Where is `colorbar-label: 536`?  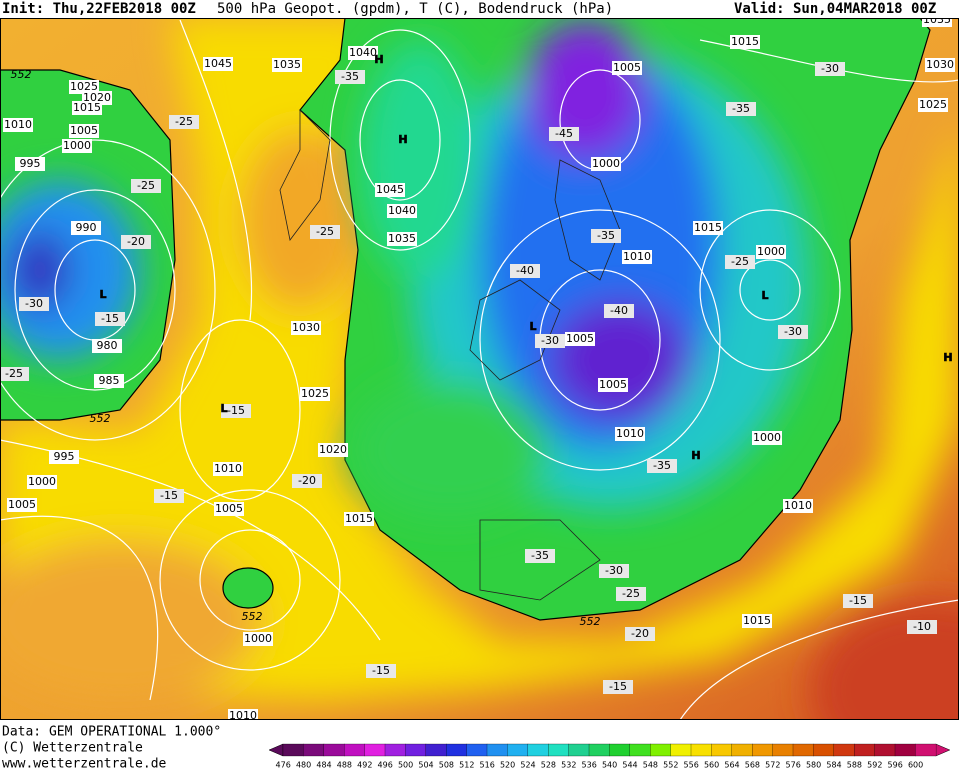
colorbar-label: 536 is located at coordinates (589, 765).